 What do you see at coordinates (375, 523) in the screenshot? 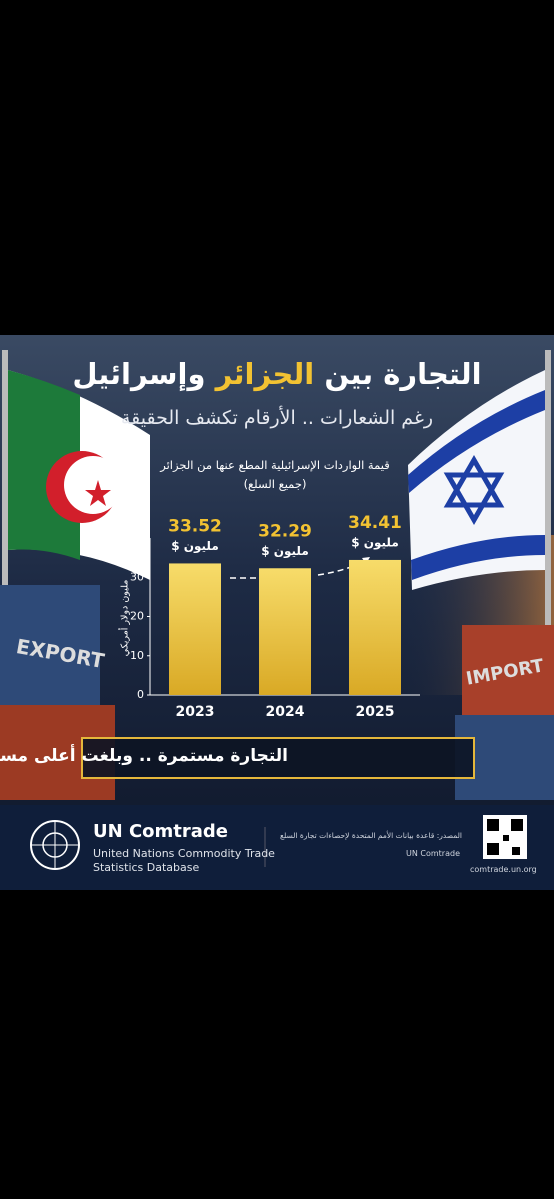
I see `value-label: 34.41` at bounding box center [375, 523].